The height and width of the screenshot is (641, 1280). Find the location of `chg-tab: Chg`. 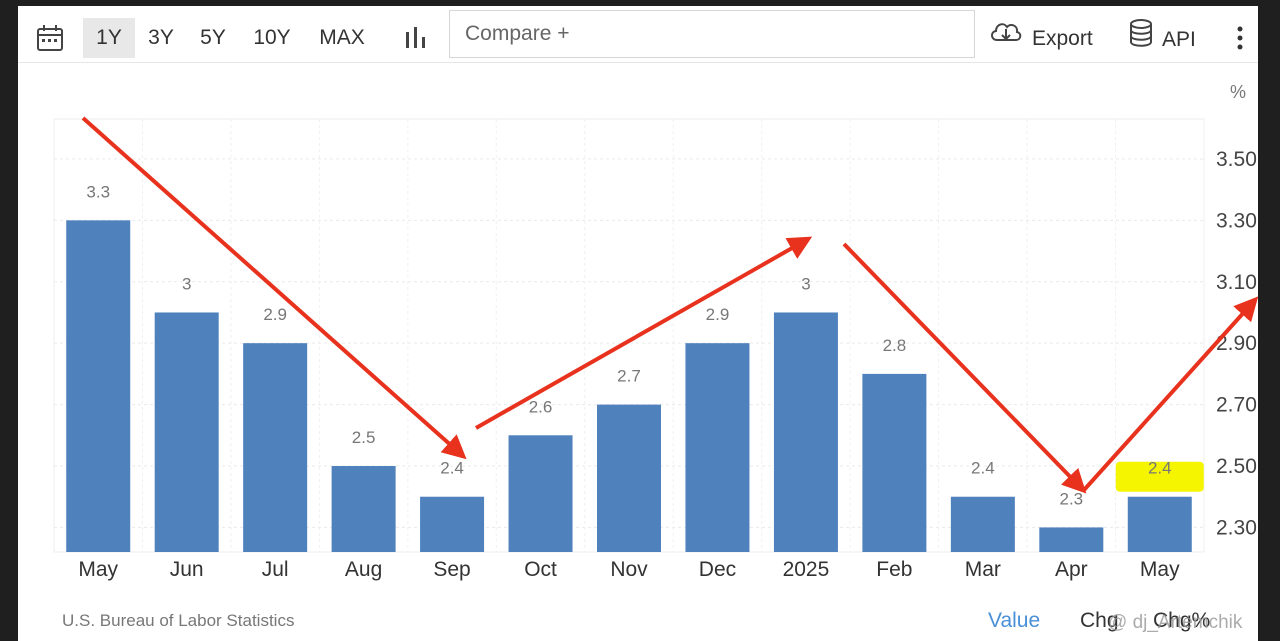

chg-tab: Chg is located at coordinates (1099, 620).